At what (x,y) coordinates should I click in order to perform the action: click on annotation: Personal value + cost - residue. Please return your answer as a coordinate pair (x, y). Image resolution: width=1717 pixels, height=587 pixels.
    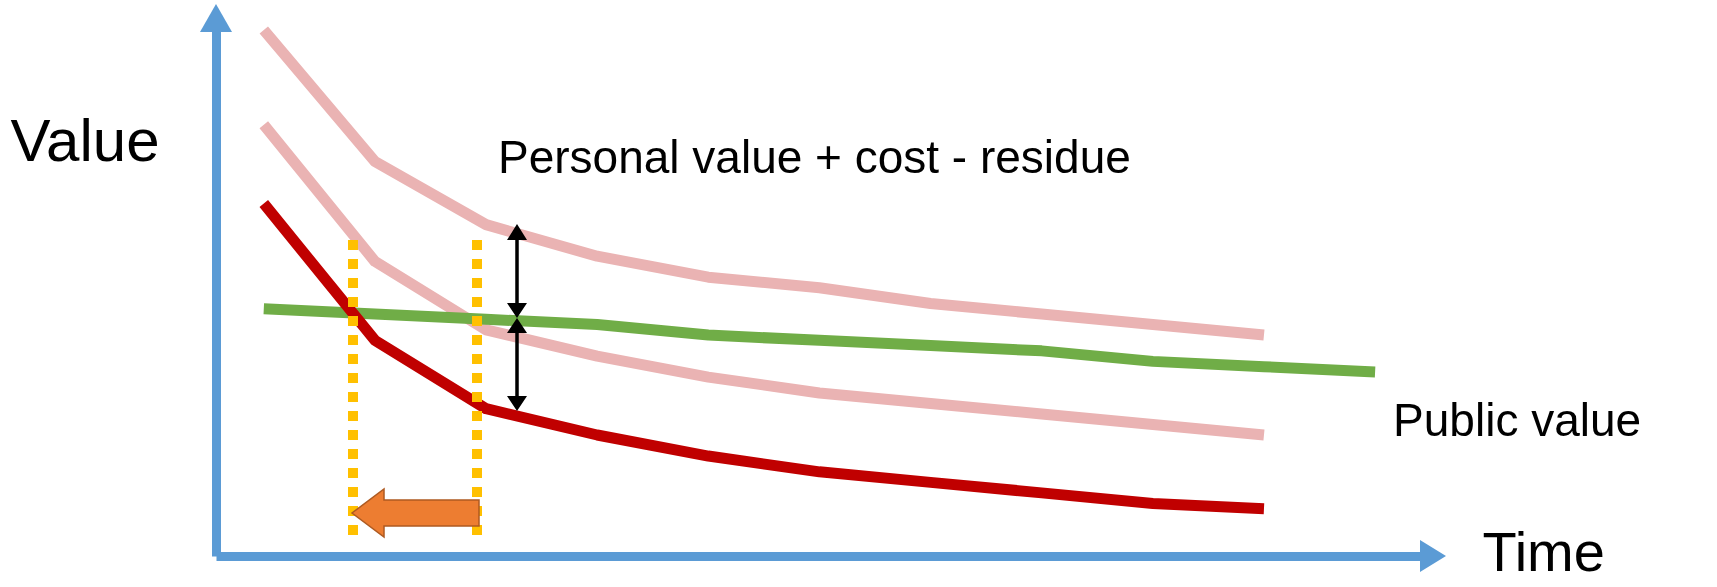
    Looking at the image, I should click on (814, 157).